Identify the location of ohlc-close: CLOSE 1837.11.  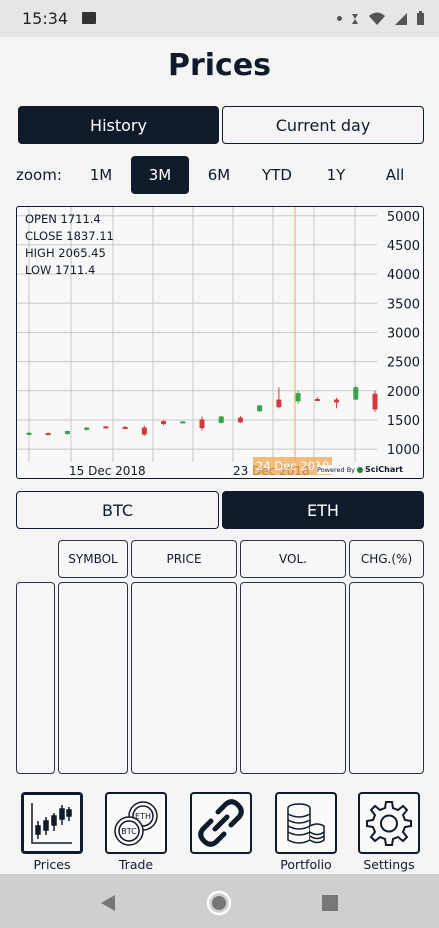
(69, 236).